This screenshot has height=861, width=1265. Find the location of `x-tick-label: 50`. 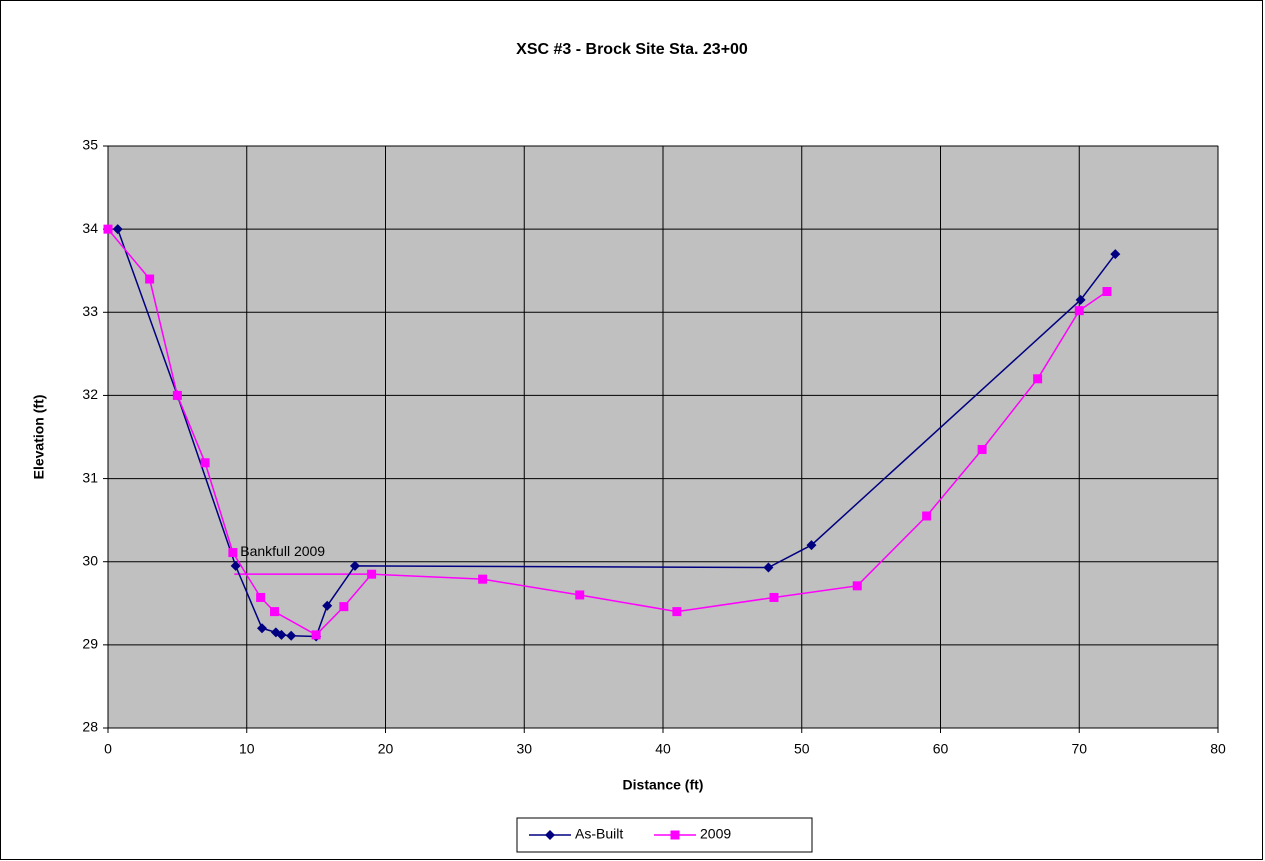

x-tick-label: 50 is located at coordinates (802, 749).